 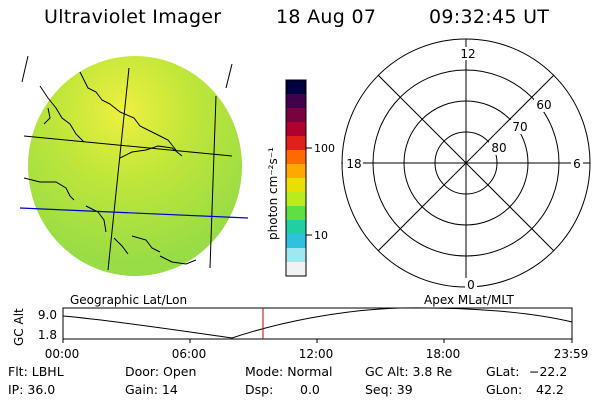 I want to click on glon-label: GLon:, so click(x=504, y=389).